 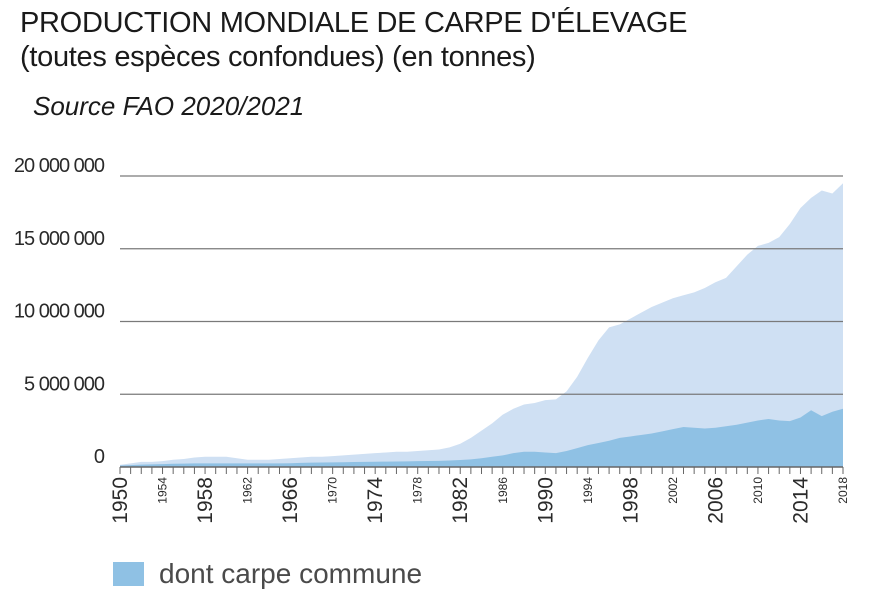 I want to click on x-tick-label-major: 1998, so click(x=630, y=500).